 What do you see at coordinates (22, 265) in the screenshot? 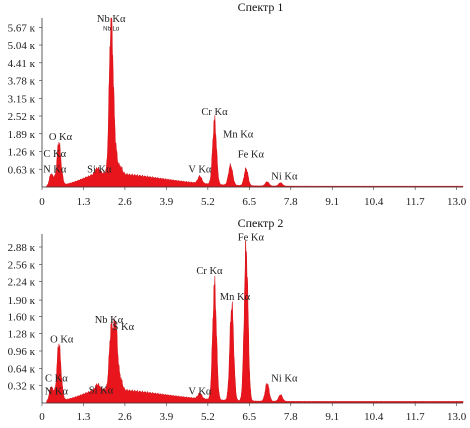
I see `y-tick-label: 2.56 к` at bounding box center [22, 265].